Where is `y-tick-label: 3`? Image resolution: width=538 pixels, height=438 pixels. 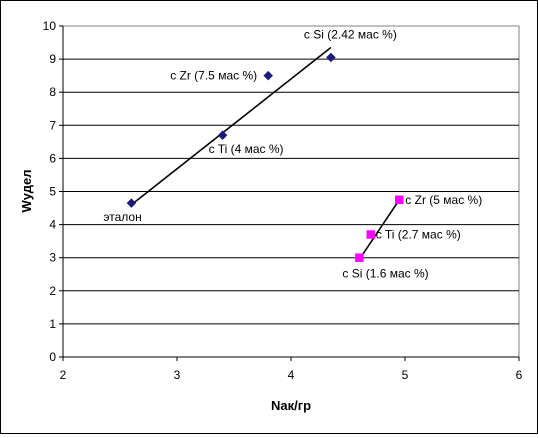
y-tick-label: 3 is located at coordinates (52, 258).